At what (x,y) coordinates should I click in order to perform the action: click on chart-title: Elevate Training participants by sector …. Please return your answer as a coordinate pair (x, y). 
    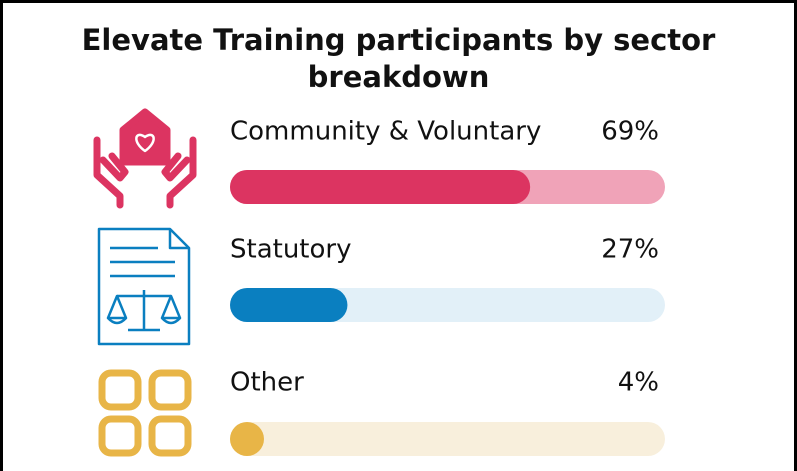
    Looking at the image, I should click on (398, 58).